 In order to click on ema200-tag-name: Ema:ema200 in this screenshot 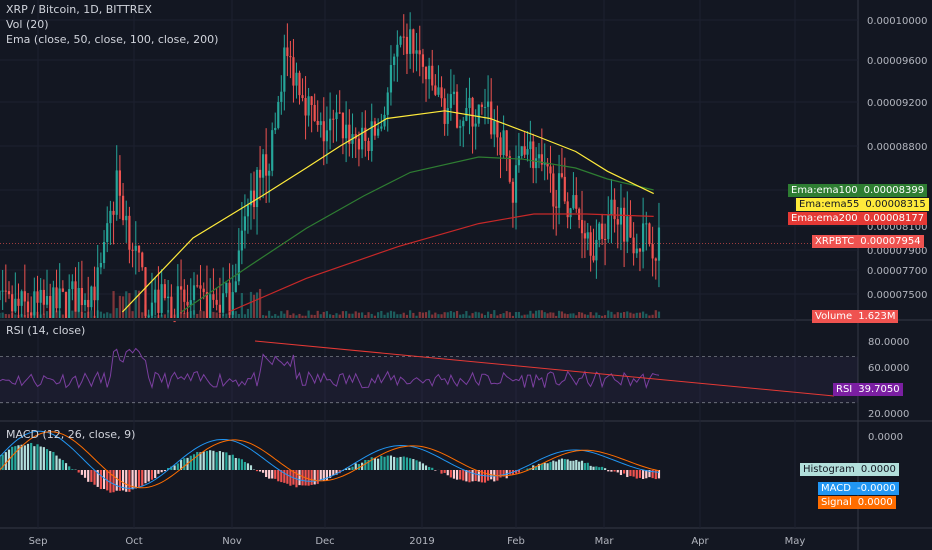, I will do `click(824, 218)`.